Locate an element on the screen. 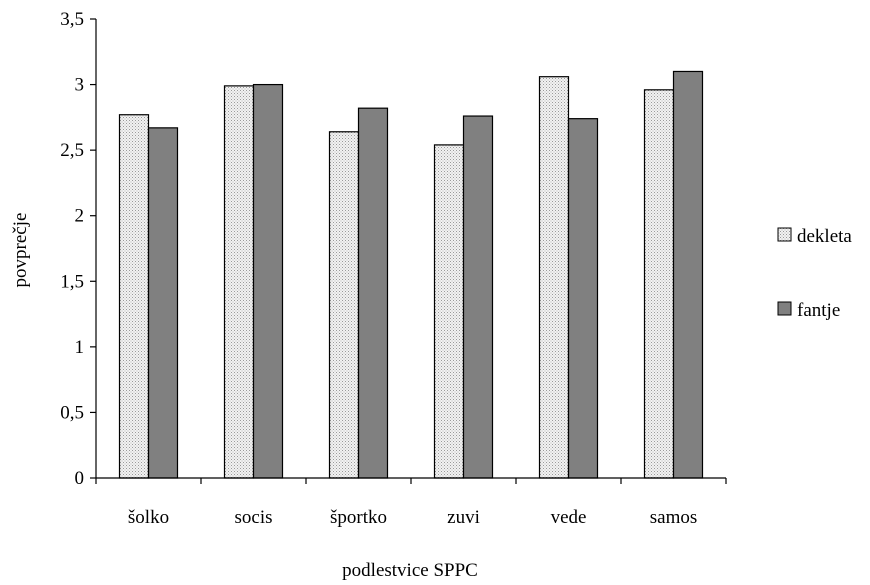 The image size is (870, 585). y-tick-label: 2 is located at coordinates (80, 216).